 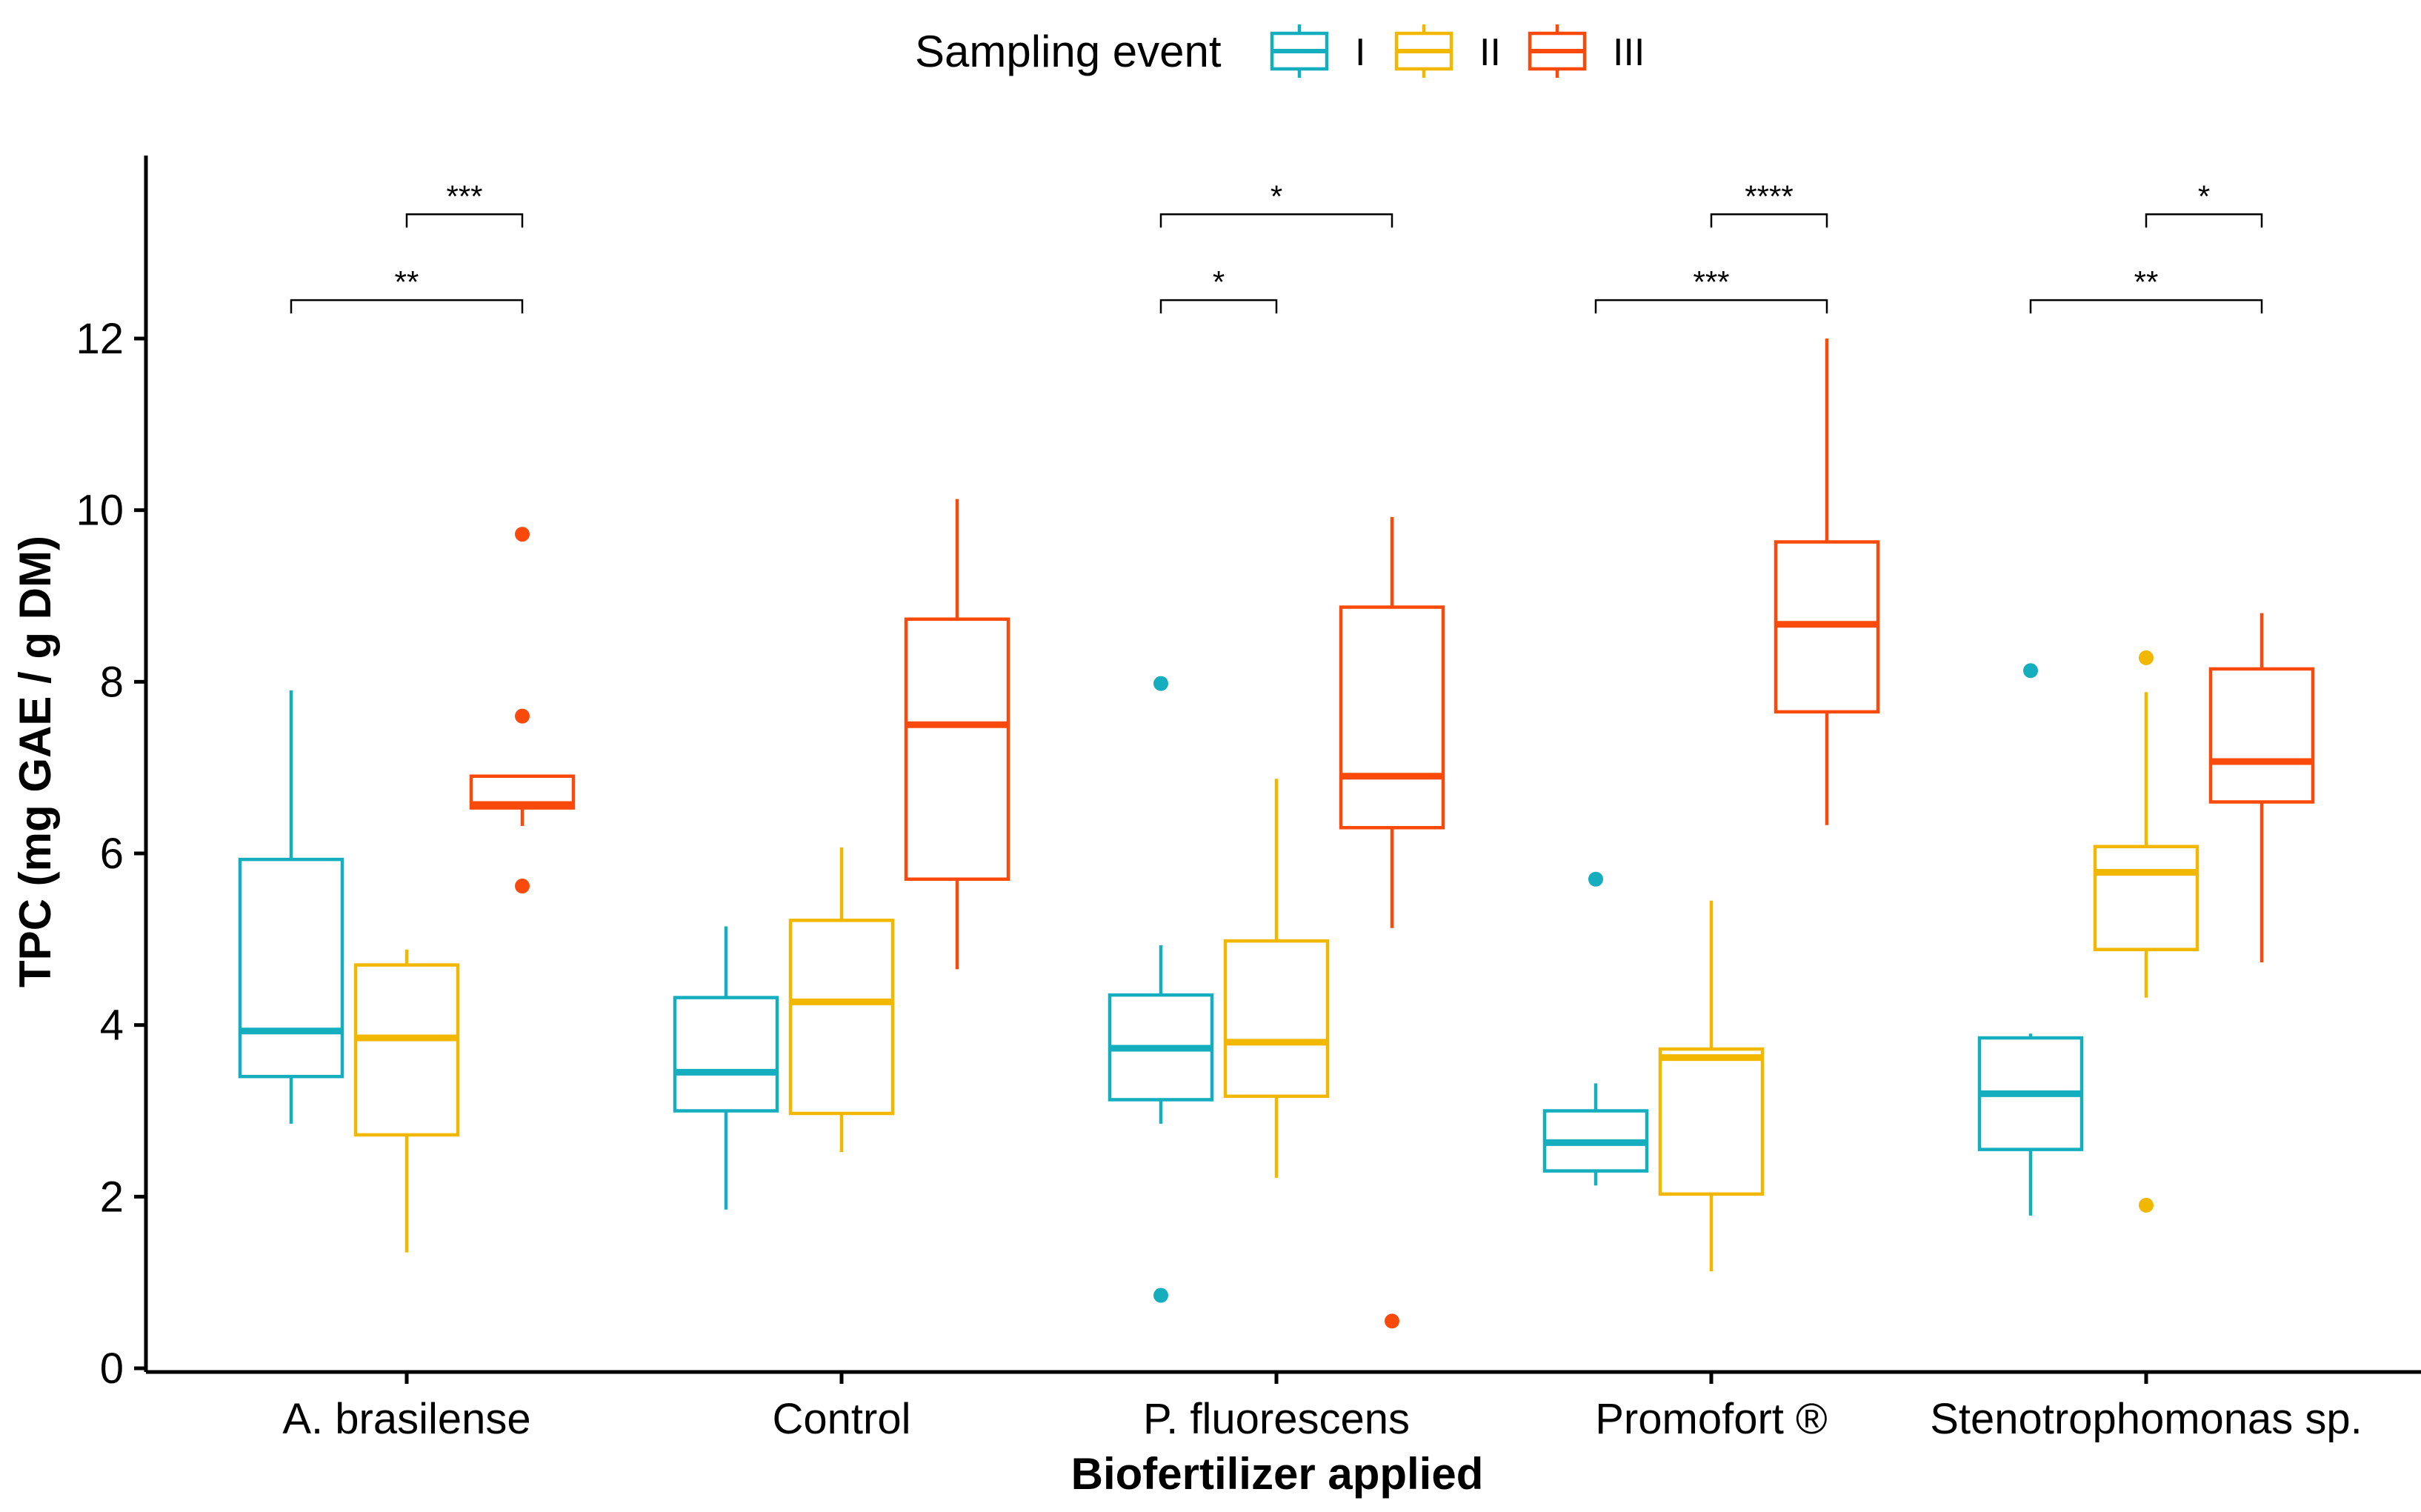 What do you see at coordinates (112, 682) in the screenshot?
I see `y-tick-label-8: 8` at bounding box center [112, 682].